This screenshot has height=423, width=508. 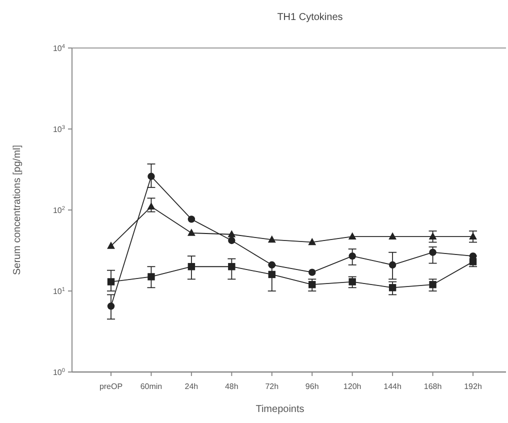 What do you see at coordinates (231, 386) in the screenshot?
I see `x-tick-label: 48h` at bounding box center [231, 386].